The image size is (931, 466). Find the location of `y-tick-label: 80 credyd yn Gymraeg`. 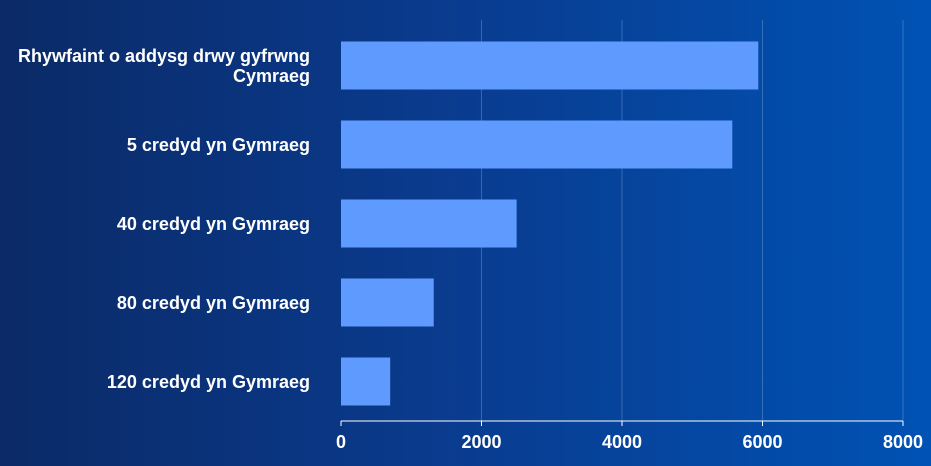

y-tick-label: 80 credyd yn Gymraeg is located at coordinates (213, 302).